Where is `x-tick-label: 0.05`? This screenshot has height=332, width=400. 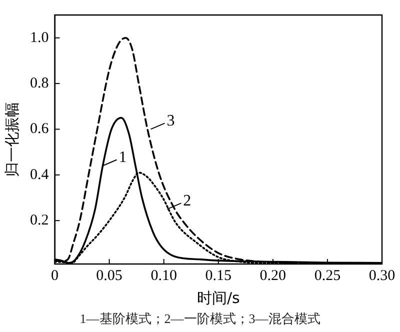
x-tick-label: 0.05 is located at coordinates (109, 276).